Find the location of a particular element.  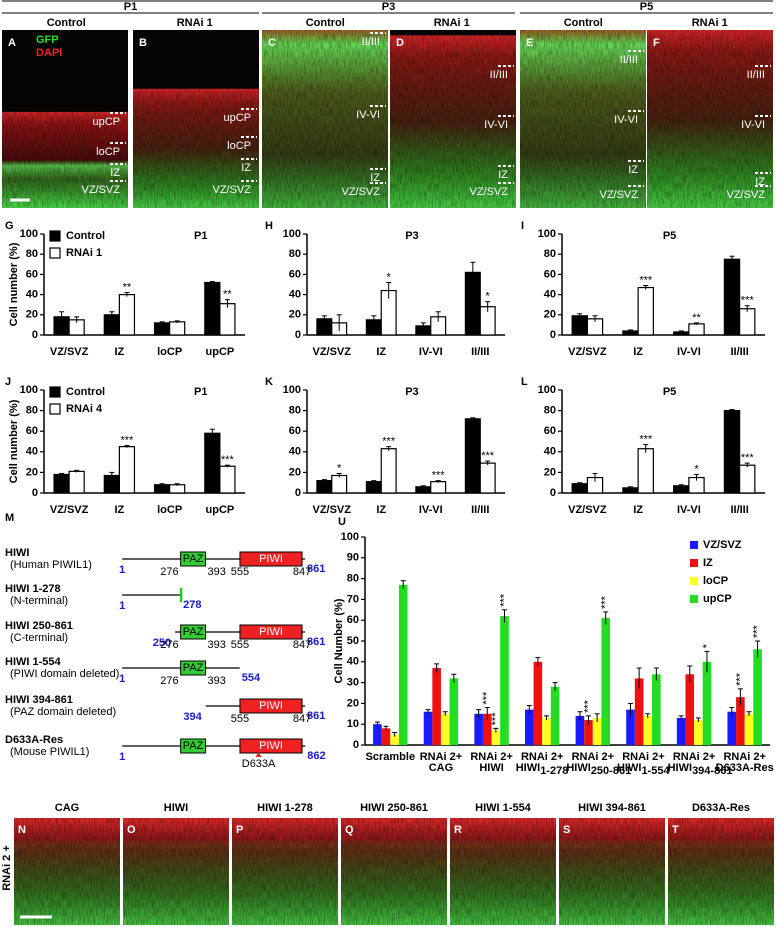

residue-start: 394 is located at coordinates (192, 717).